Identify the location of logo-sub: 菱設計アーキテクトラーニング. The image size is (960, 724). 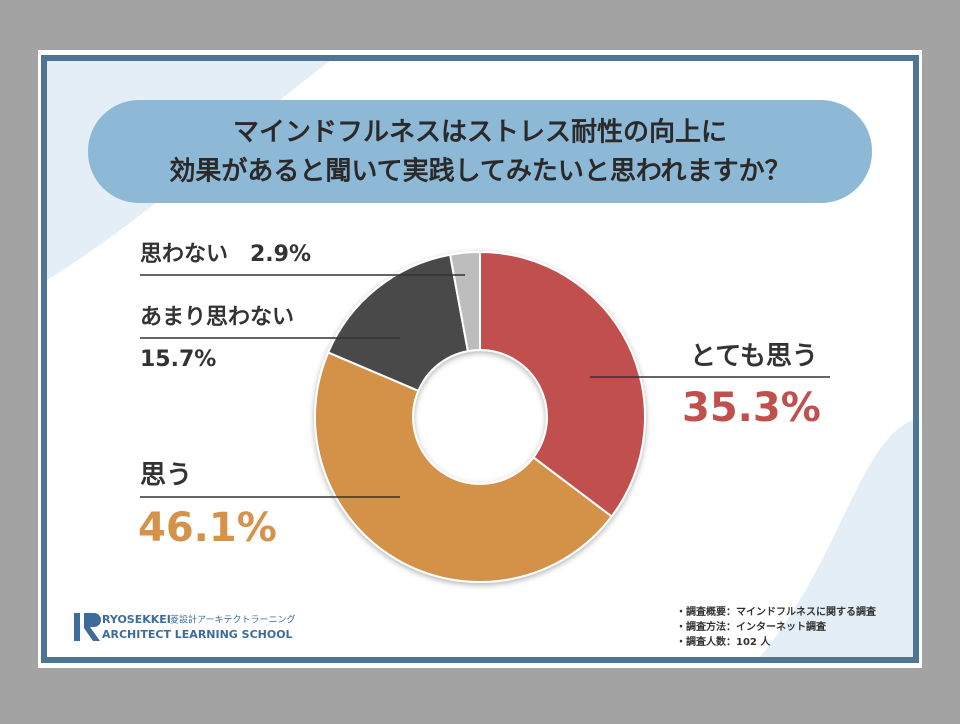
(232, 620).